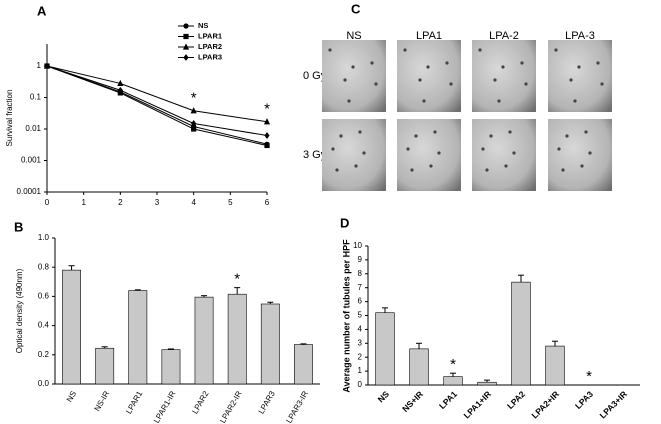  I want to click on y-tick-label: 10, so click(357, 245).